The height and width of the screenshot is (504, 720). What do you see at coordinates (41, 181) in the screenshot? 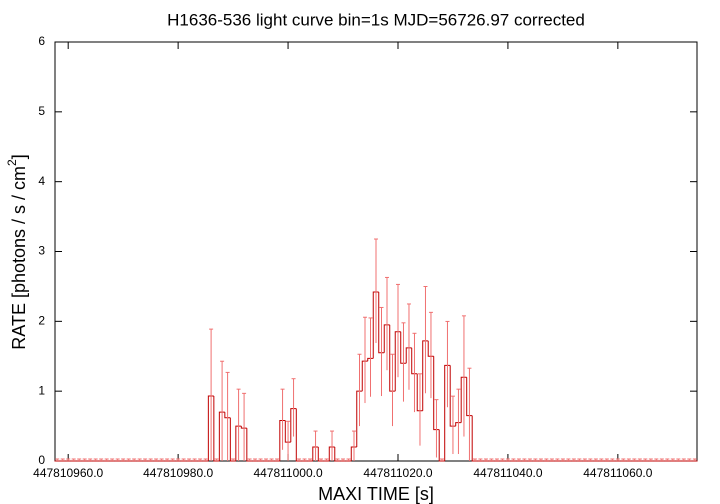
I see `y-tick-label: 4` at bounding box center [41, 181].